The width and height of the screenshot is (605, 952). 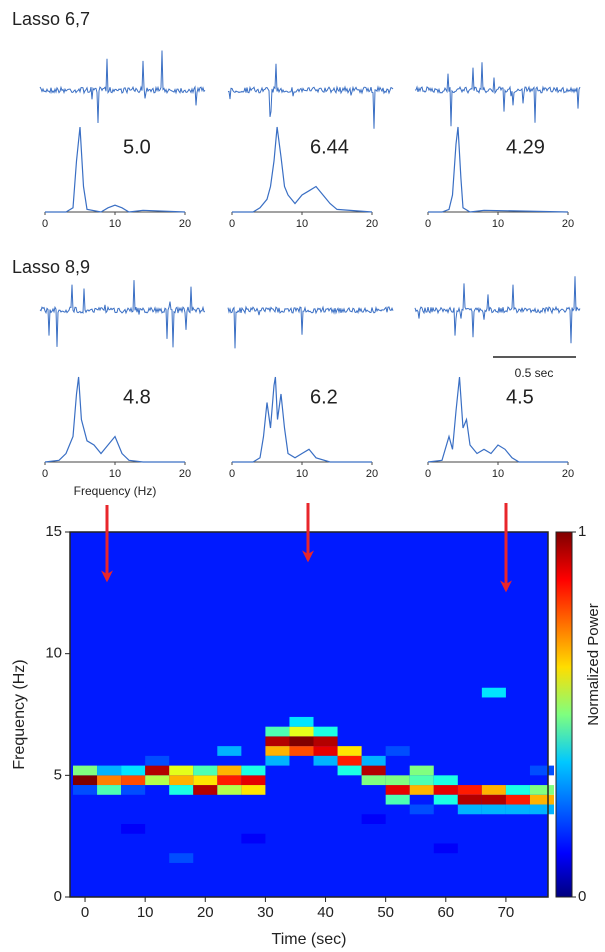 What do you see at coordinates (324, 397) in the screenshot?
I see `peak-label: 6.2` at bounding box center [324, 397].